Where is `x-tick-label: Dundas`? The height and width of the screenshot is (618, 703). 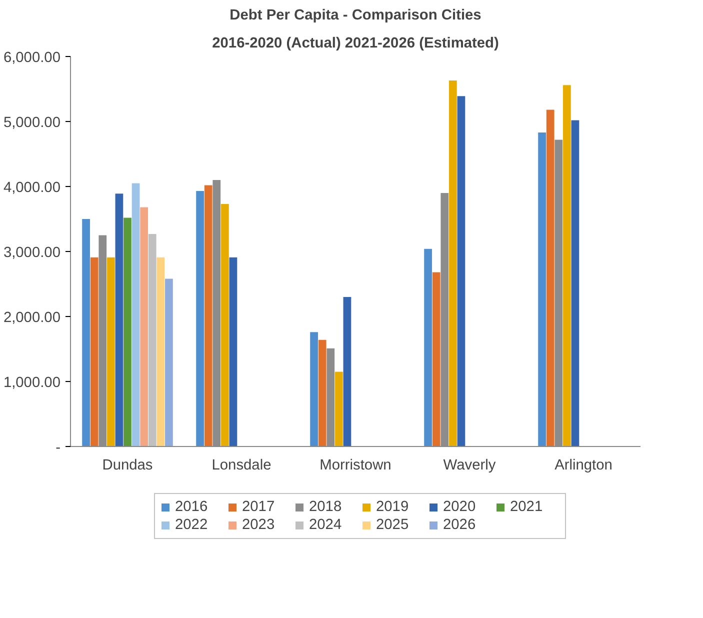
x-tick-label: Dundas is located at coordinates (127, 466).